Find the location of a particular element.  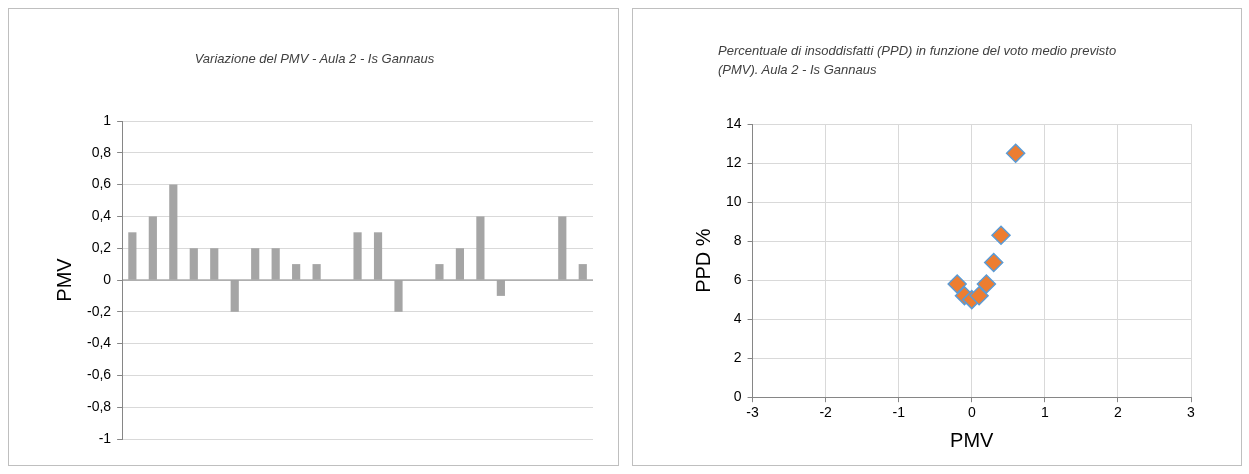

x-tick-label: 3 is located at coordinates (1191, 412).